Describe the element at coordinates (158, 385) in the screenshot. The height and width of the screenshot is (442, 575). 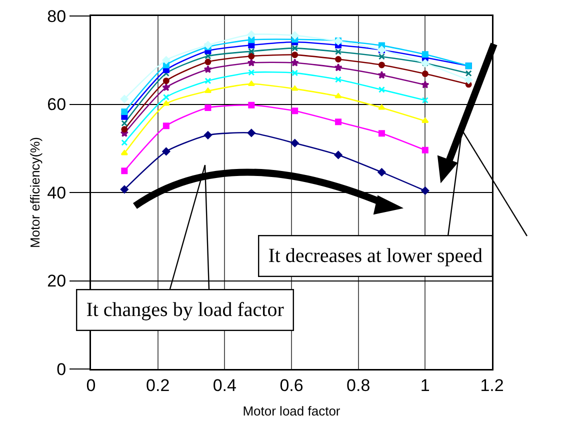
I see `x-tick-label: 0.2` at that location.